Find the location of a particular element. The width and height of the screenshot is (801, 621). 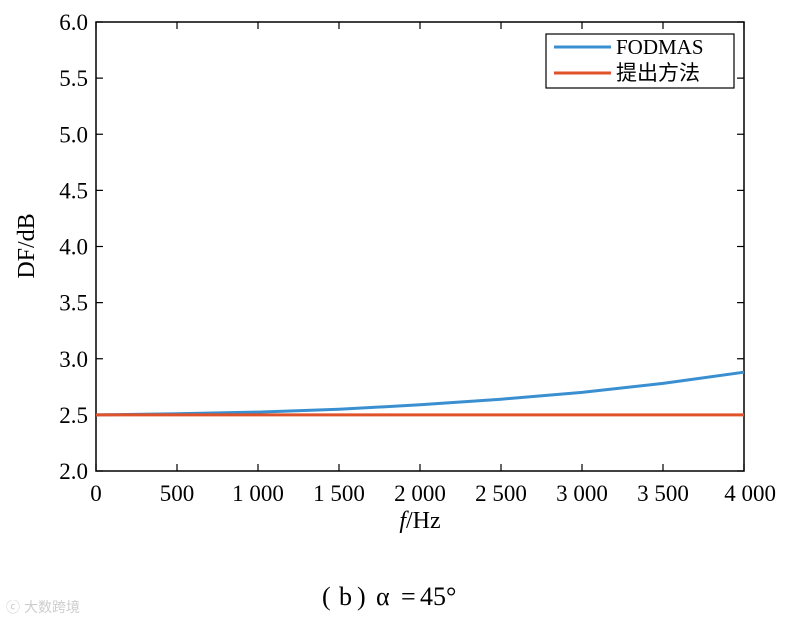

x-tick-label: 1 000 is located at coordinates (258, 493).